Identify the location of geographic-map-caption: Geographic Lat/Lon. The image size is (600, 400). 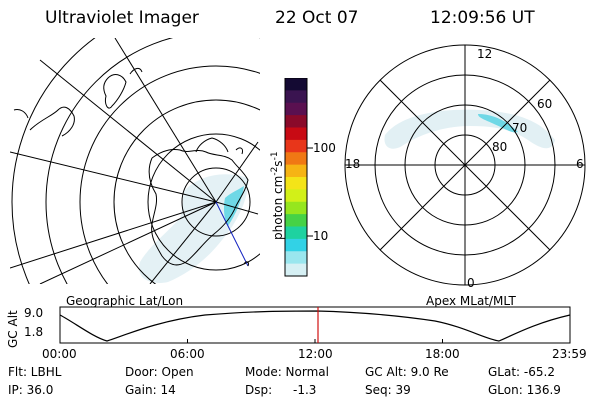
(125, 301).